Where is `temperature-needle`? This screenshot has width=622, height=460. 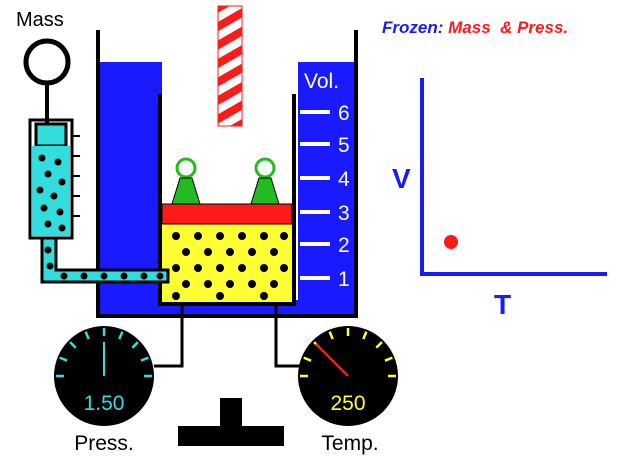 temperature-needle is located at coordinates (332, 360).